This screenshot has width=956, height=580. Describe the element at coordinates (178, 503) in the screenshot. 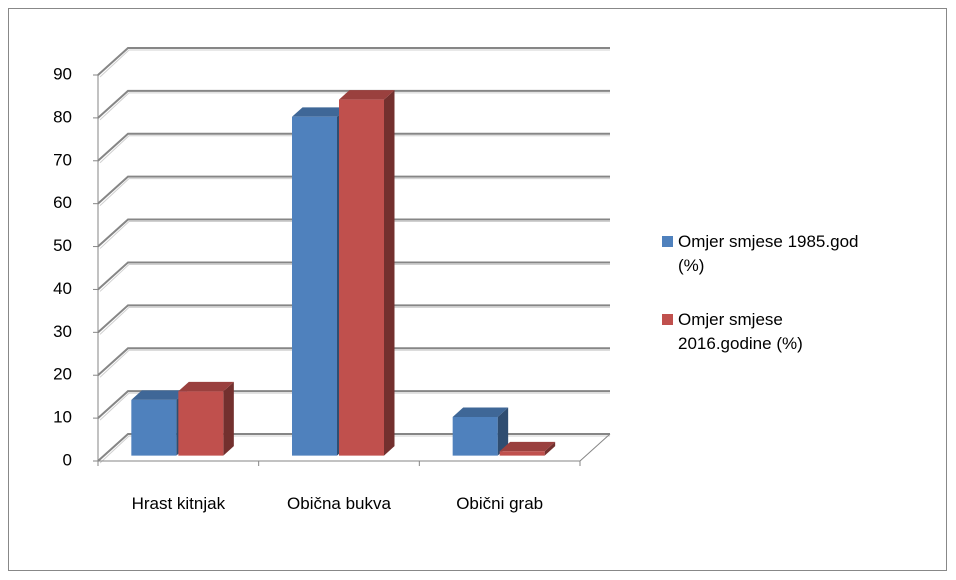

I see `x-tick-label: Hrast kitnjak` at that location.